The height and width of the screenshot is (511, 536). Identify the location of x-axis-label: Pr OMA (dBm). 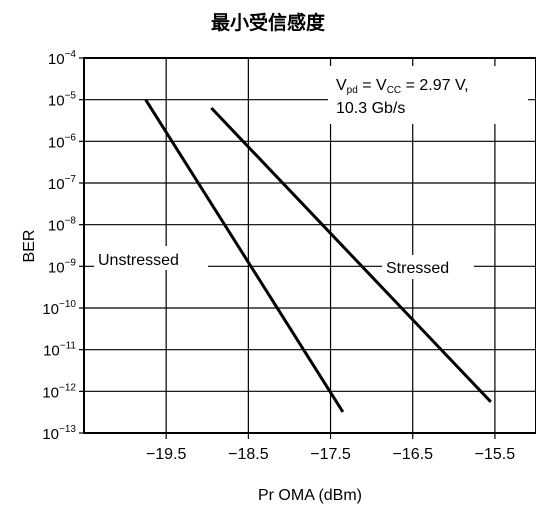
(310, 495).